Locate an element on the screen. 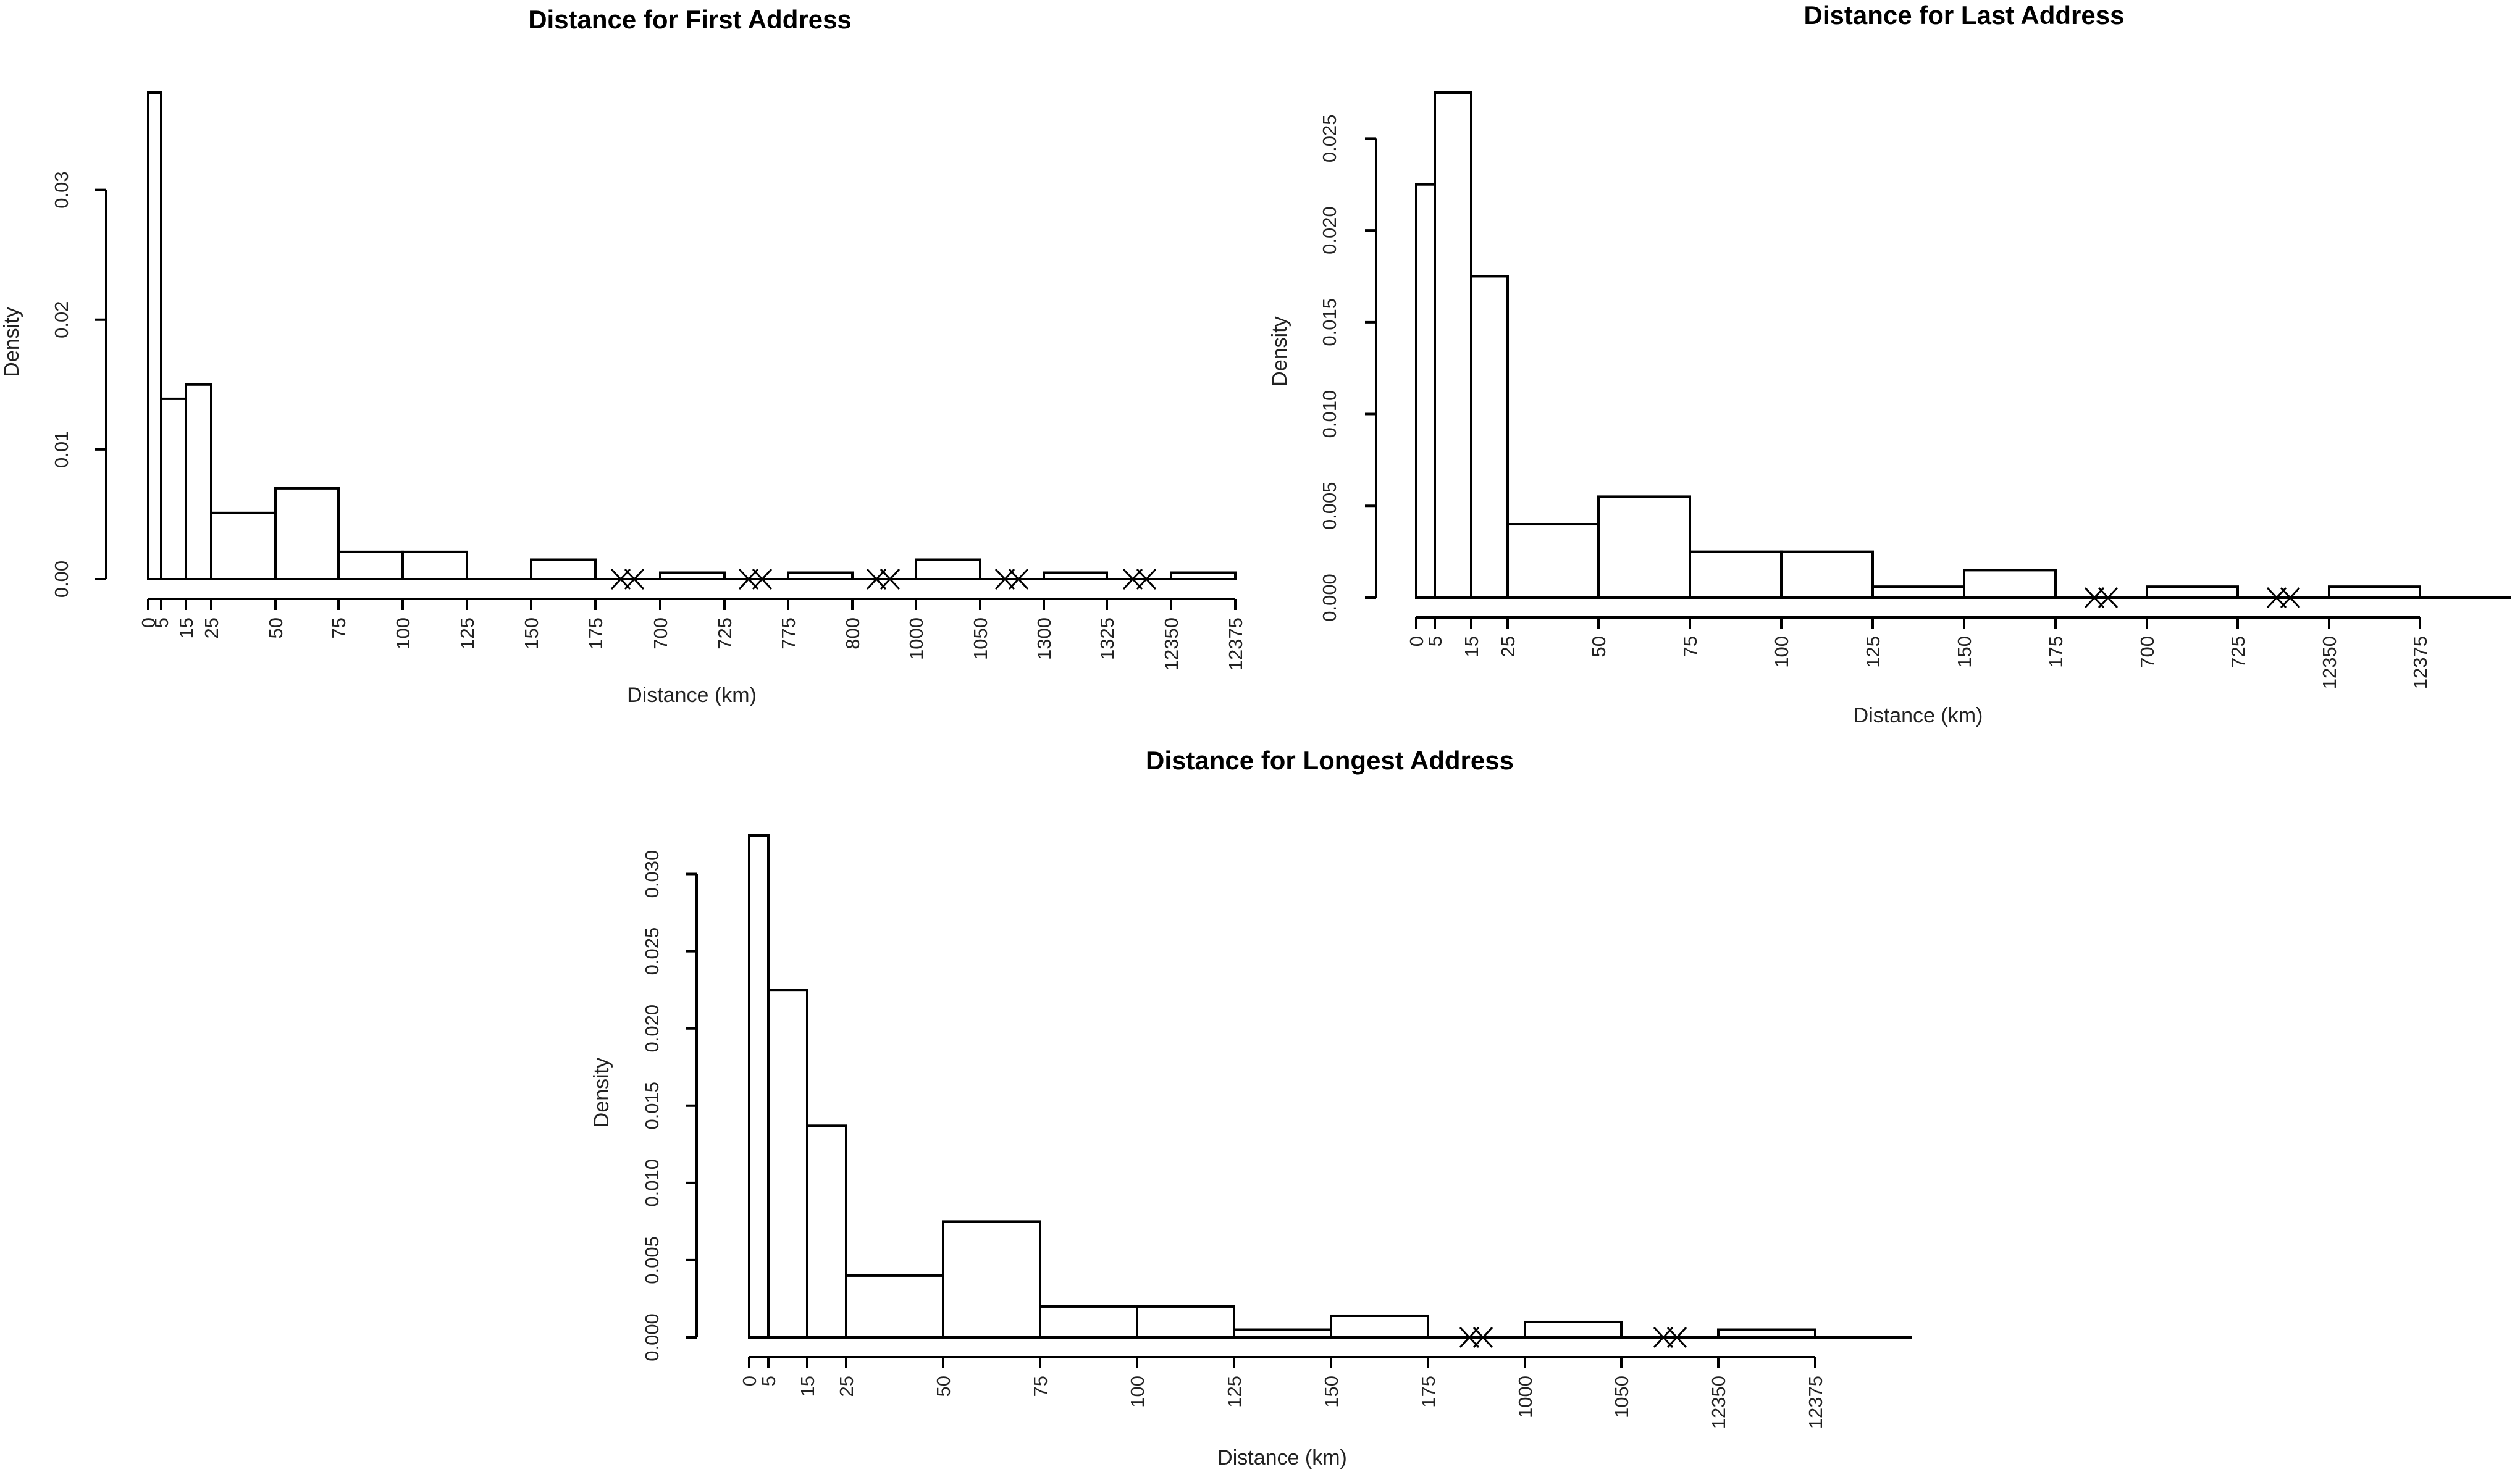 The image size is (2520, 1480). chart-title: Distance for Last Address is located at coordinates (1965, 16).